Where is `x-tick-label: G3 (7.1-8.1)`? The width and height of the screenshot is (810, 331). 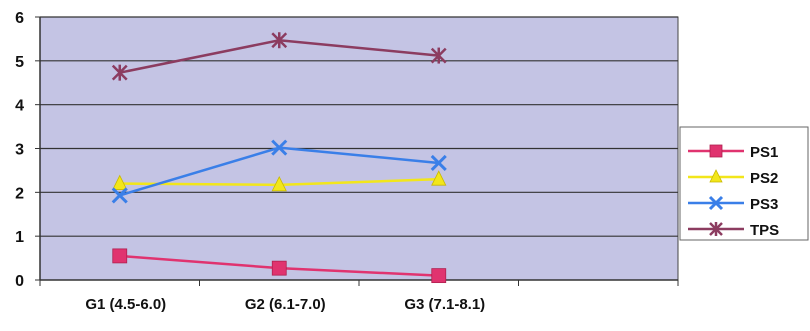
x-tick-label: G3 (7.1-8.1) is located at coordinates (444, 304).